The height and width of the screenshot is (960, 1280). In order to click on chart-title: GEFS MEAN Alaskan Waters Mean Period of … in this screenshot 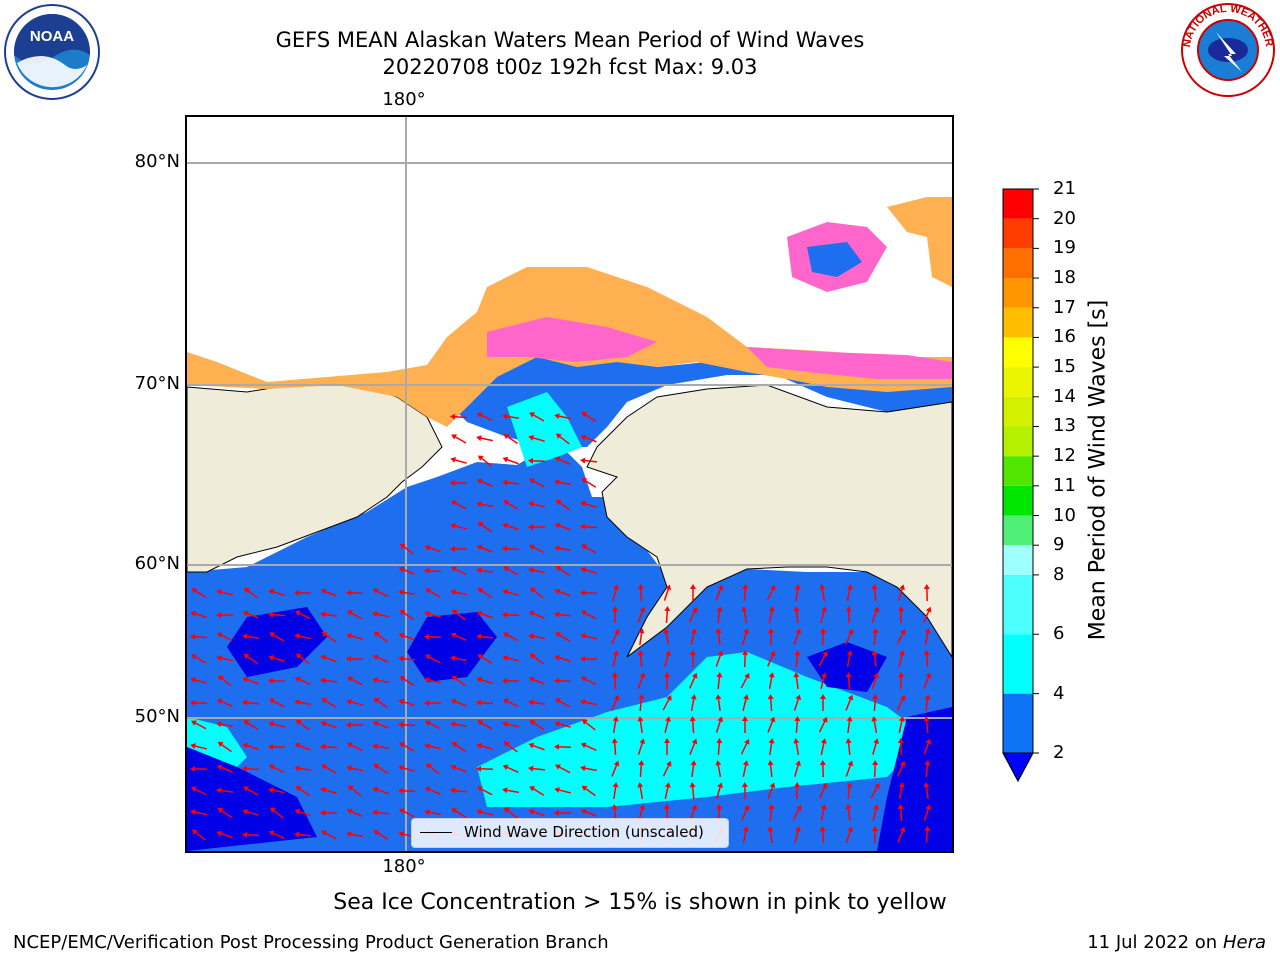, I will do `click(570, 40)`.